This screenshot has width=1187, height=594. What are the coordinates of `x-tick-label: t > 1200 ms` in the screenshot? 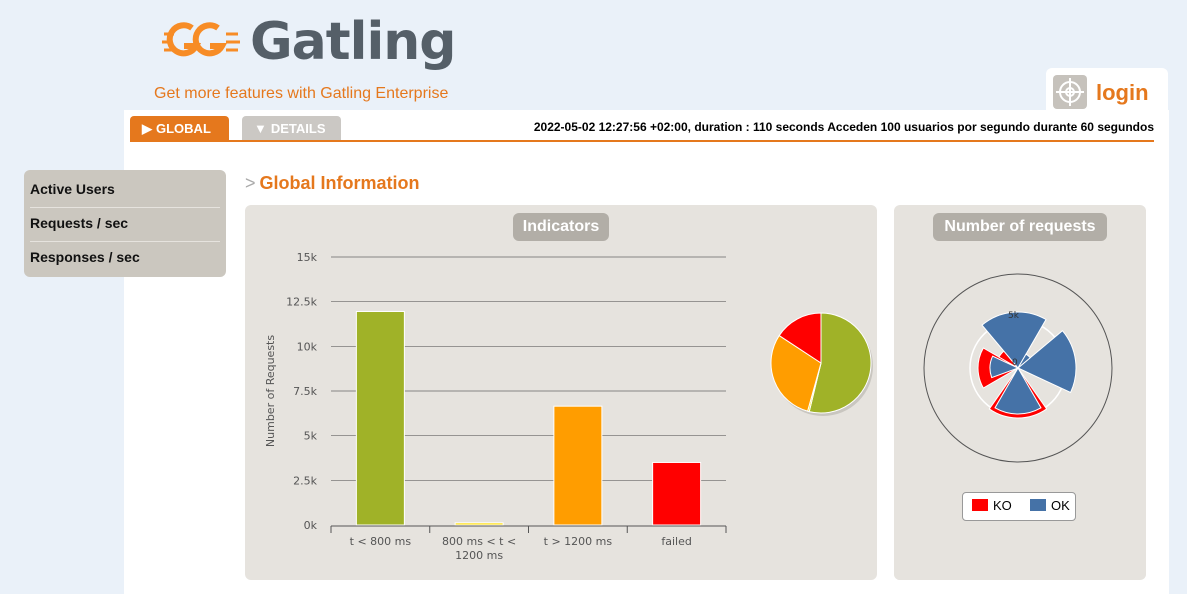 It's located at (578, 541).